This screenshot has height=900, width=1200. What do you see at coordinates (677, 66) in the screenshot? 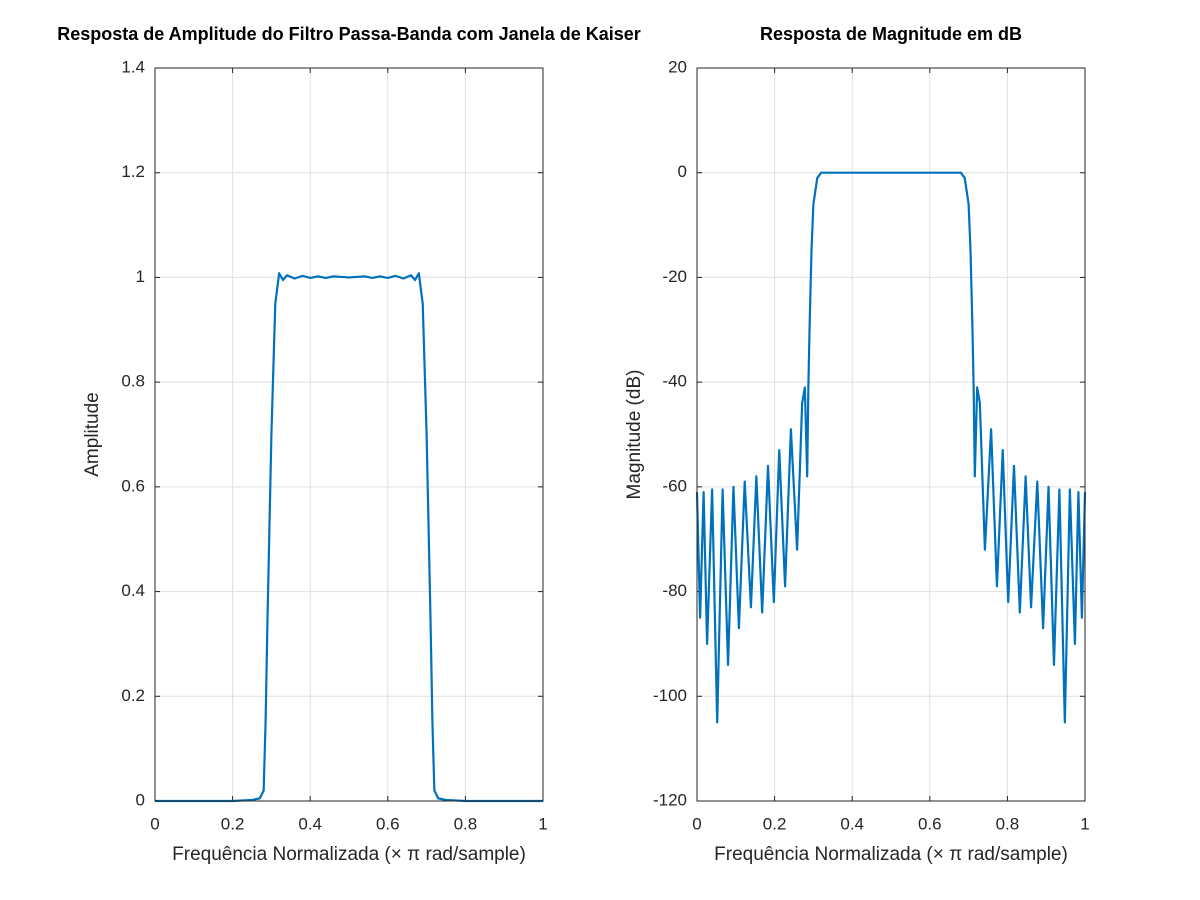
I see `y-tick-label: 20` at bounding box center [677, 66].